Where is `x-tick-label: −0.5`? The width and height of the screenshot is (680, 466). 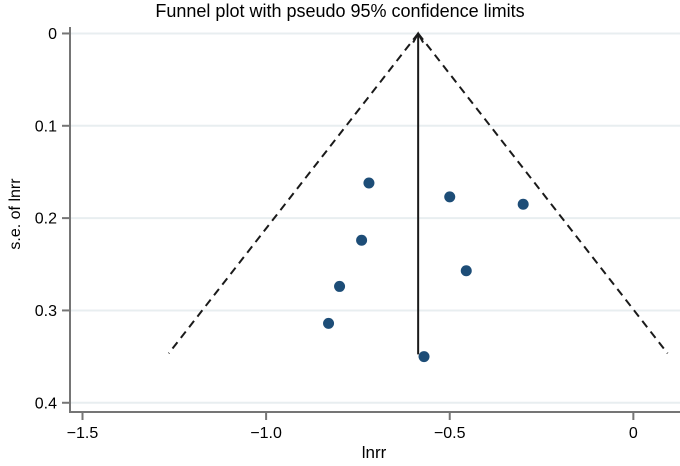 x-tick-label: −0.5 is located at coordinates (450, 433).